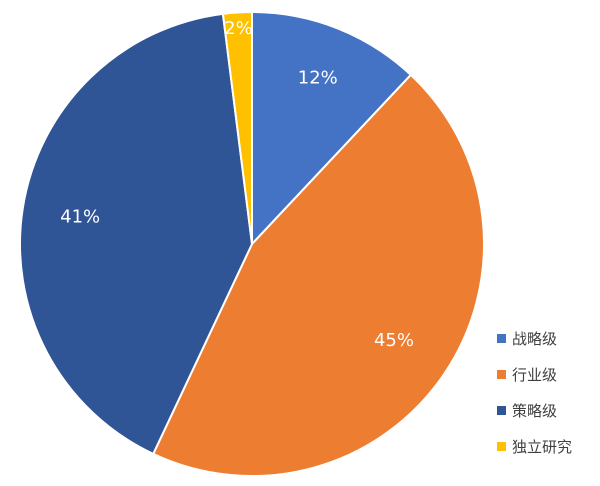  Describe the element at coordinates (238, 28) in the screenshot. I see `pie-slice-label-3: 2%` at that location.